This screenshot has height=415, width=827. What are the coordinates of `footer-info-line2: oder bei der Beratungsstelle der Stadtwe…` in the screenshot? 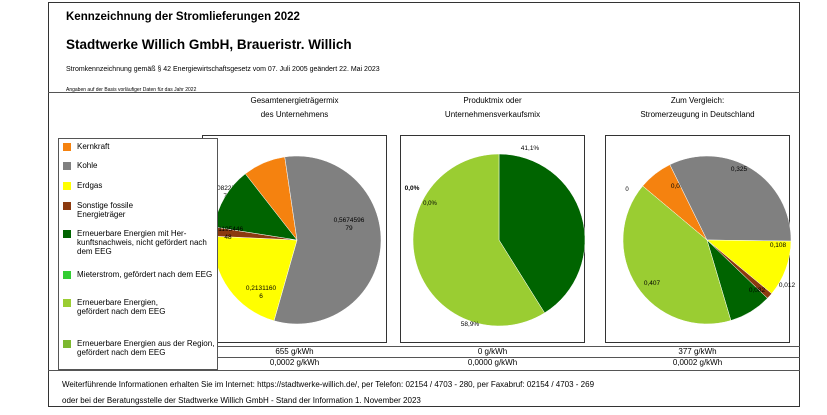 It's located at (241, 400).